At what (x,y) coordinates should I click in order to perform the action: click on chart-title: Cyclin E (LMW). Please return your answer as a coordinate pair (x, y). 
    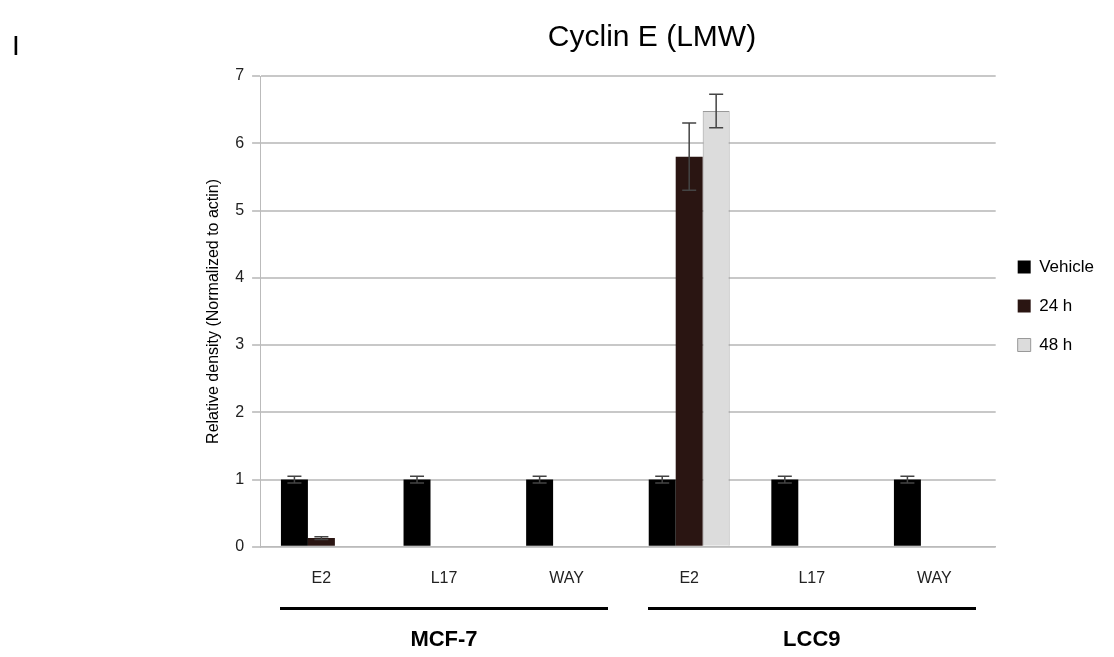
    Looking at the image, I should click on (652, 36).